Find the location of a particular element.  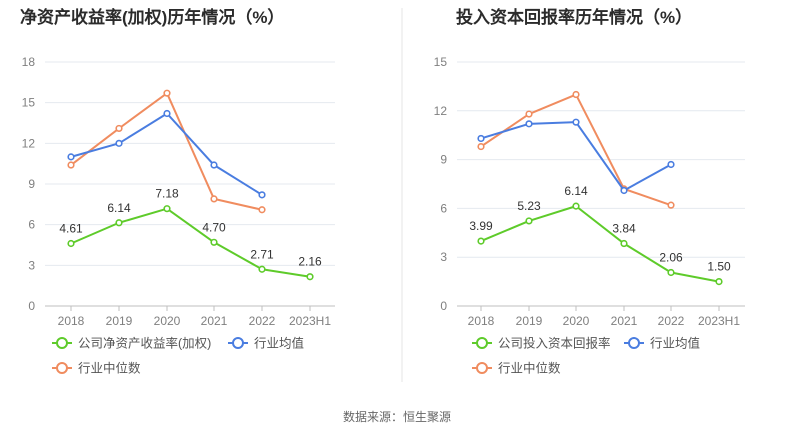

data-label: 5.23 is located at coordinates (529, 206).